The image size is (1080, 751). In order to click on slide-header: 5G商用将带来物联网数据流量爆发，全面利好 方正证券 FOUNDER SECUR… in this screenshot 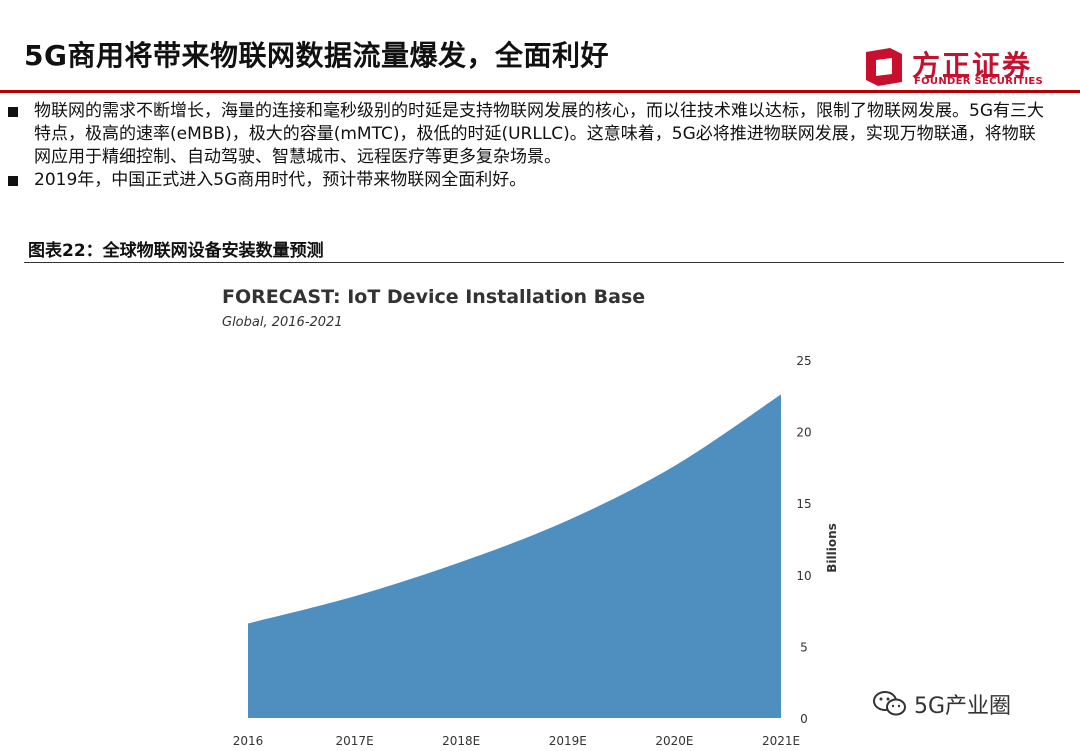, I will do `click(540, 48)`.